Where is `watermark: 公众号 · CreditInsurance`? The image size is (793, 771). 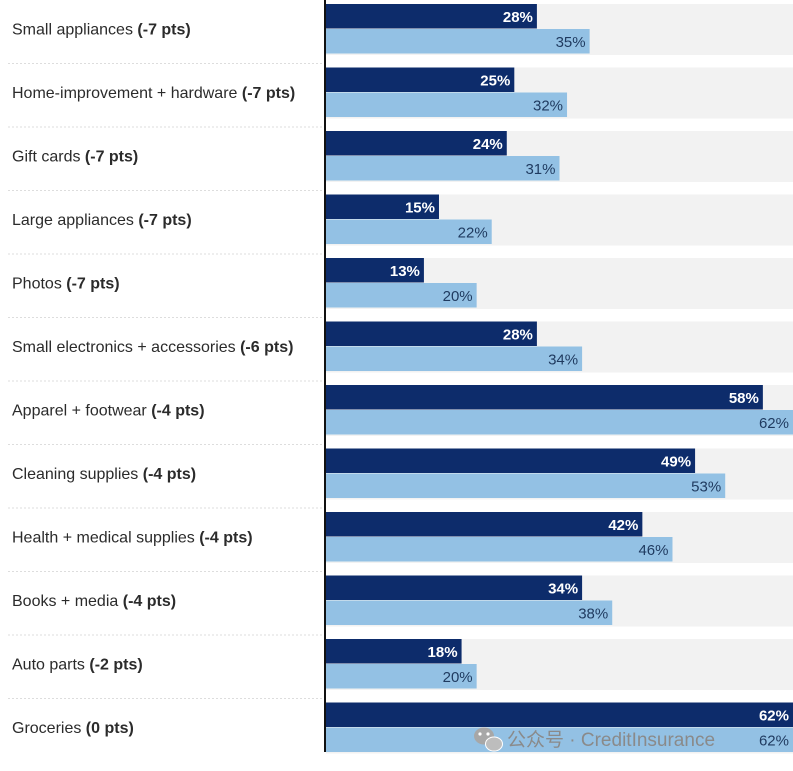 watermark: 公众号 · CreditInsurance is located at coordinates (594, 739).